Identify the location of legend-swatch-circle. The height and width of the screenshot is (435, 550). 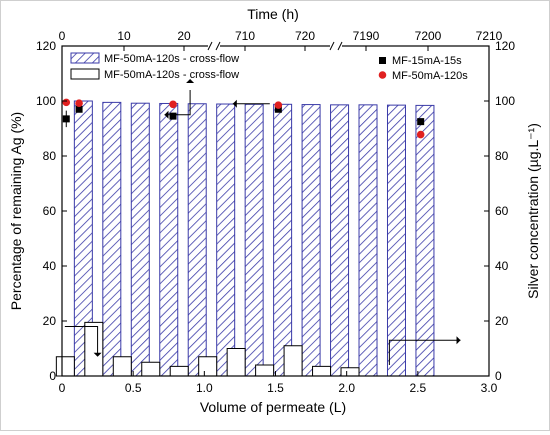
(382, 75).